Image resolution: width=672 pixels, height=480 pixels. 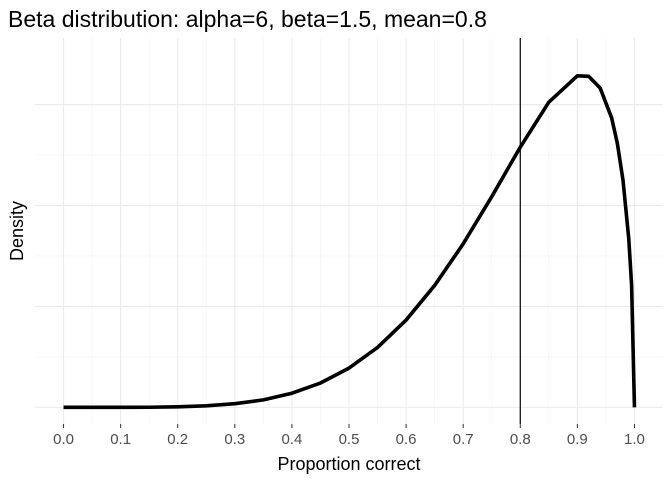 What do you see at coordinates (463, 439) in the screenshot?
I see `x-tick-label: 0.7` at bounding box center [463, 439].